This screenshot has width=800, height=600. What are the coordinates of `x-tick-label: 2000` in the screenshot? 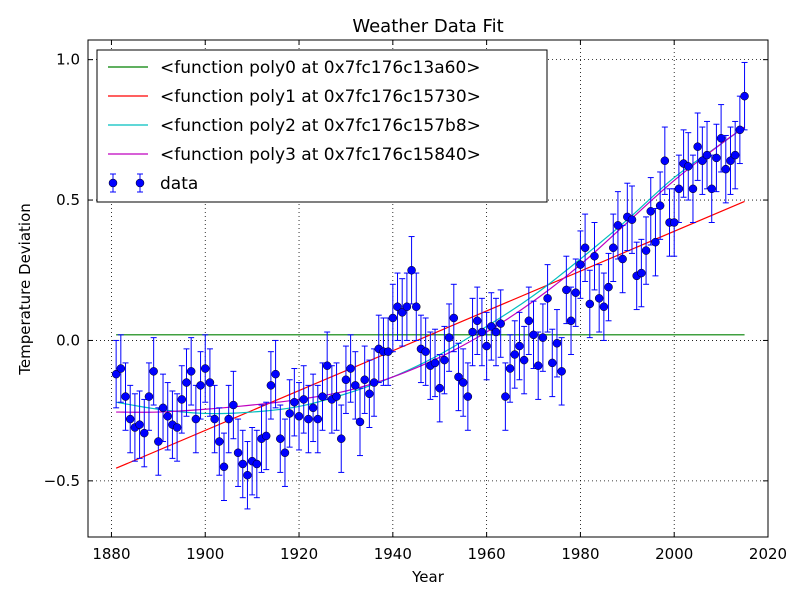 It's located at (674, 554).